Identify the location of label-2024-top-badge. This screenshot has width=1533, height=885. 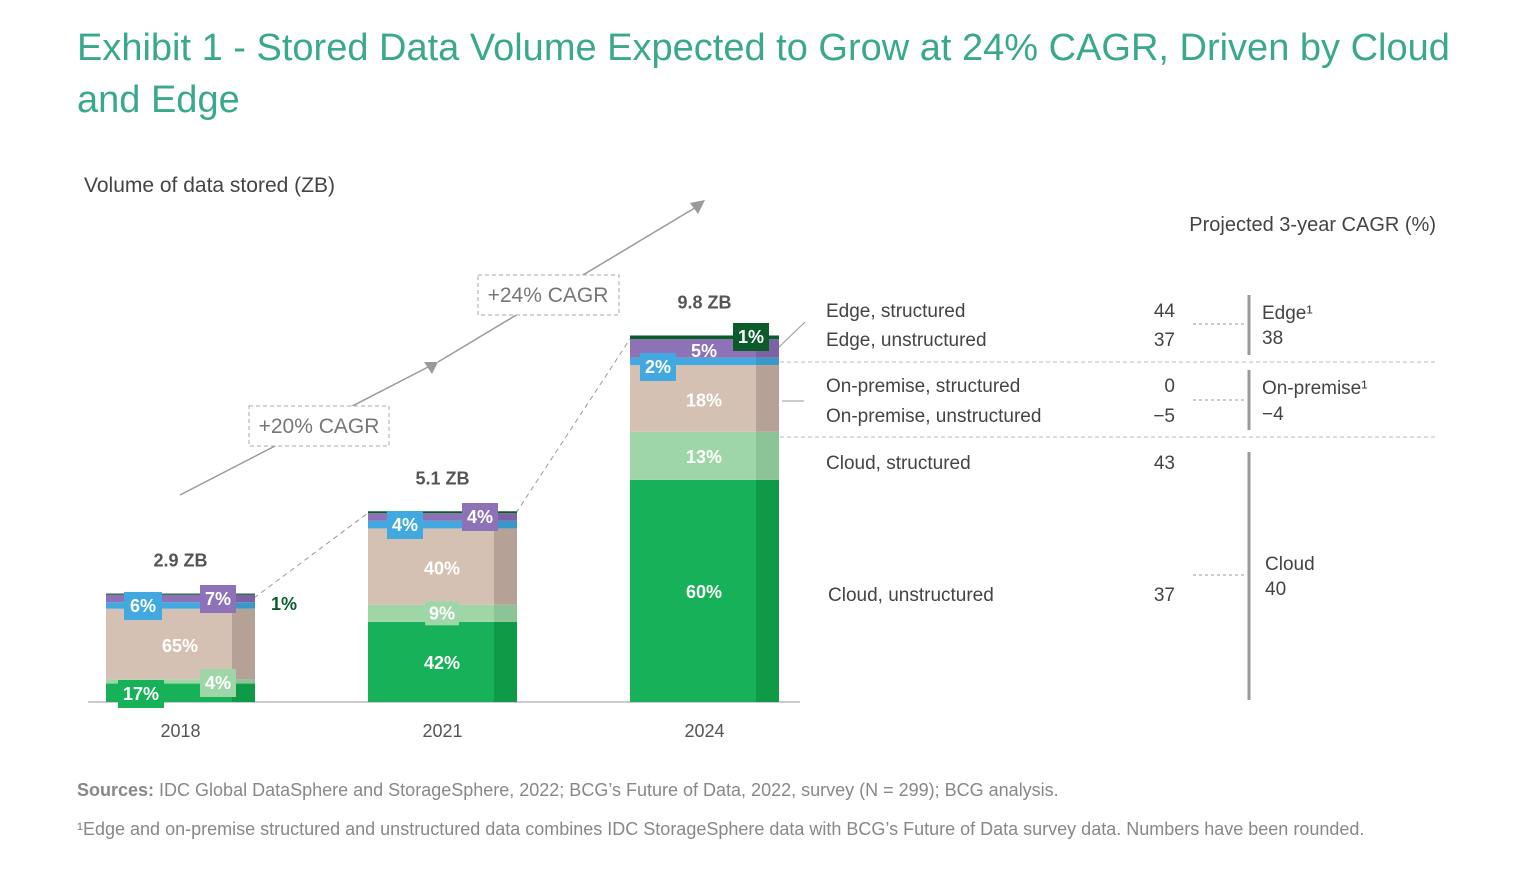
(751, 337).